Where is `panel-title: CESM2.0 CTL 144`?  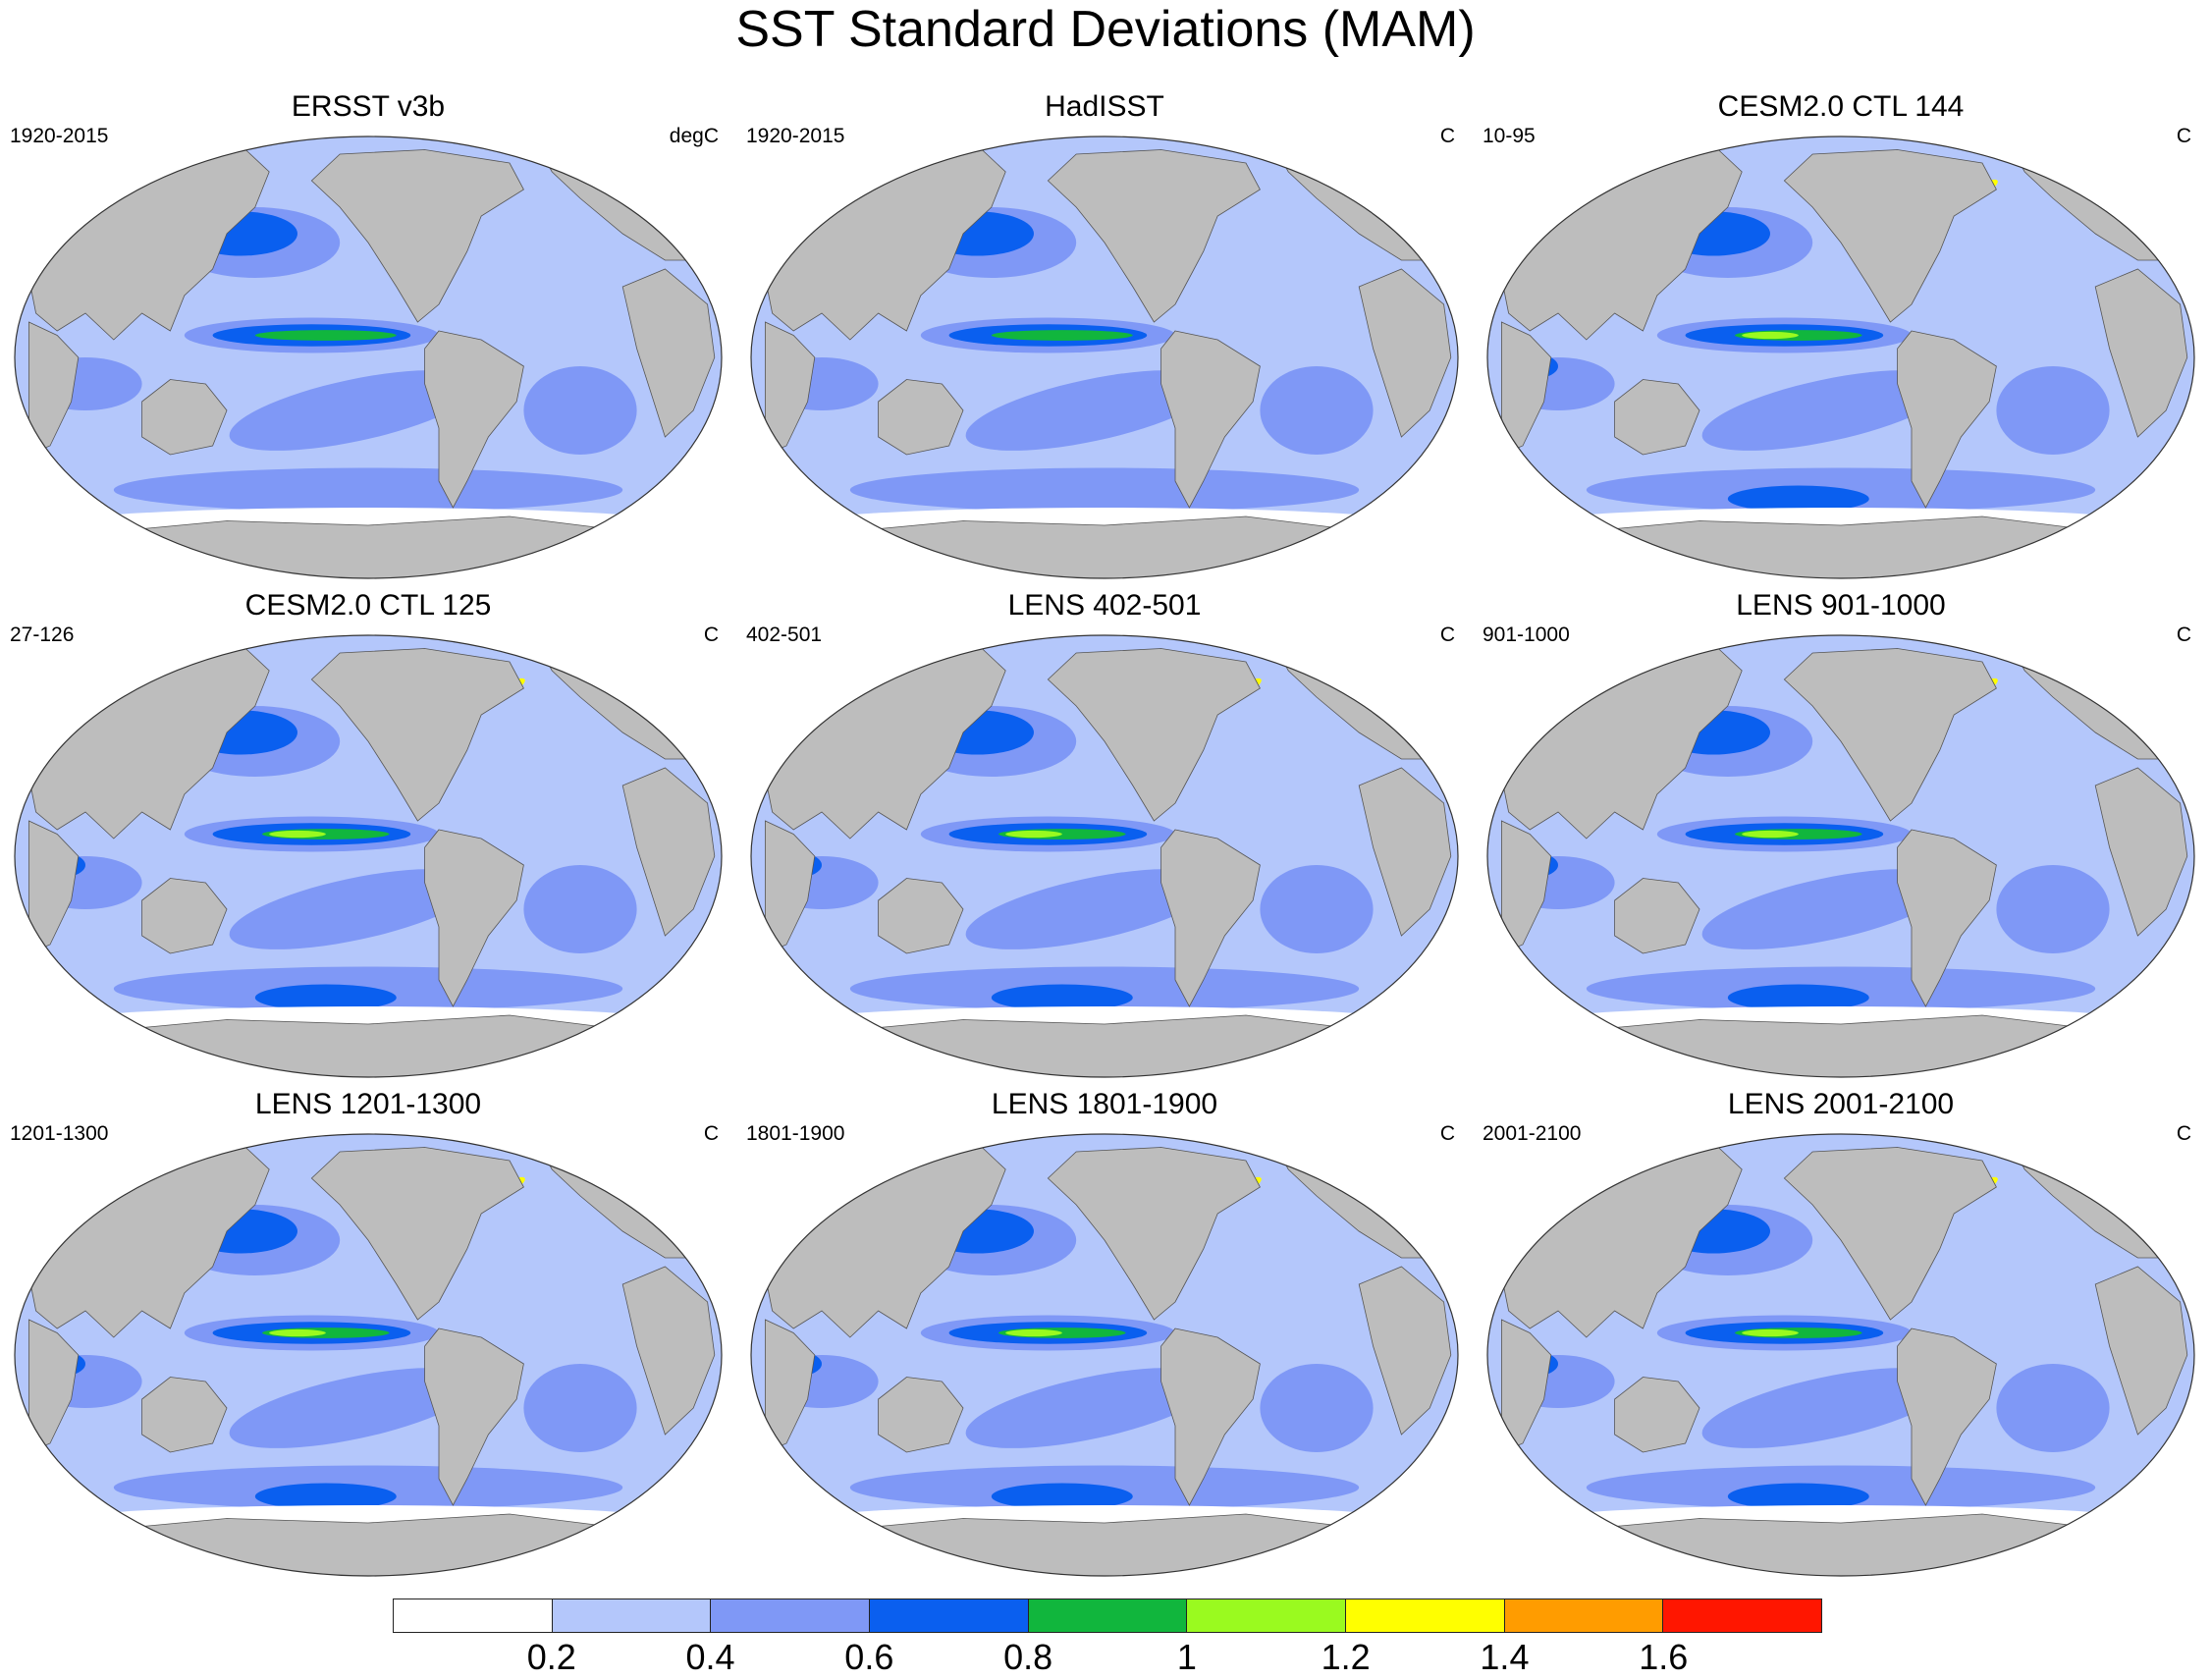 panel-title: CESM2.0 CTL 144 is located at coordinates (1841, 106).